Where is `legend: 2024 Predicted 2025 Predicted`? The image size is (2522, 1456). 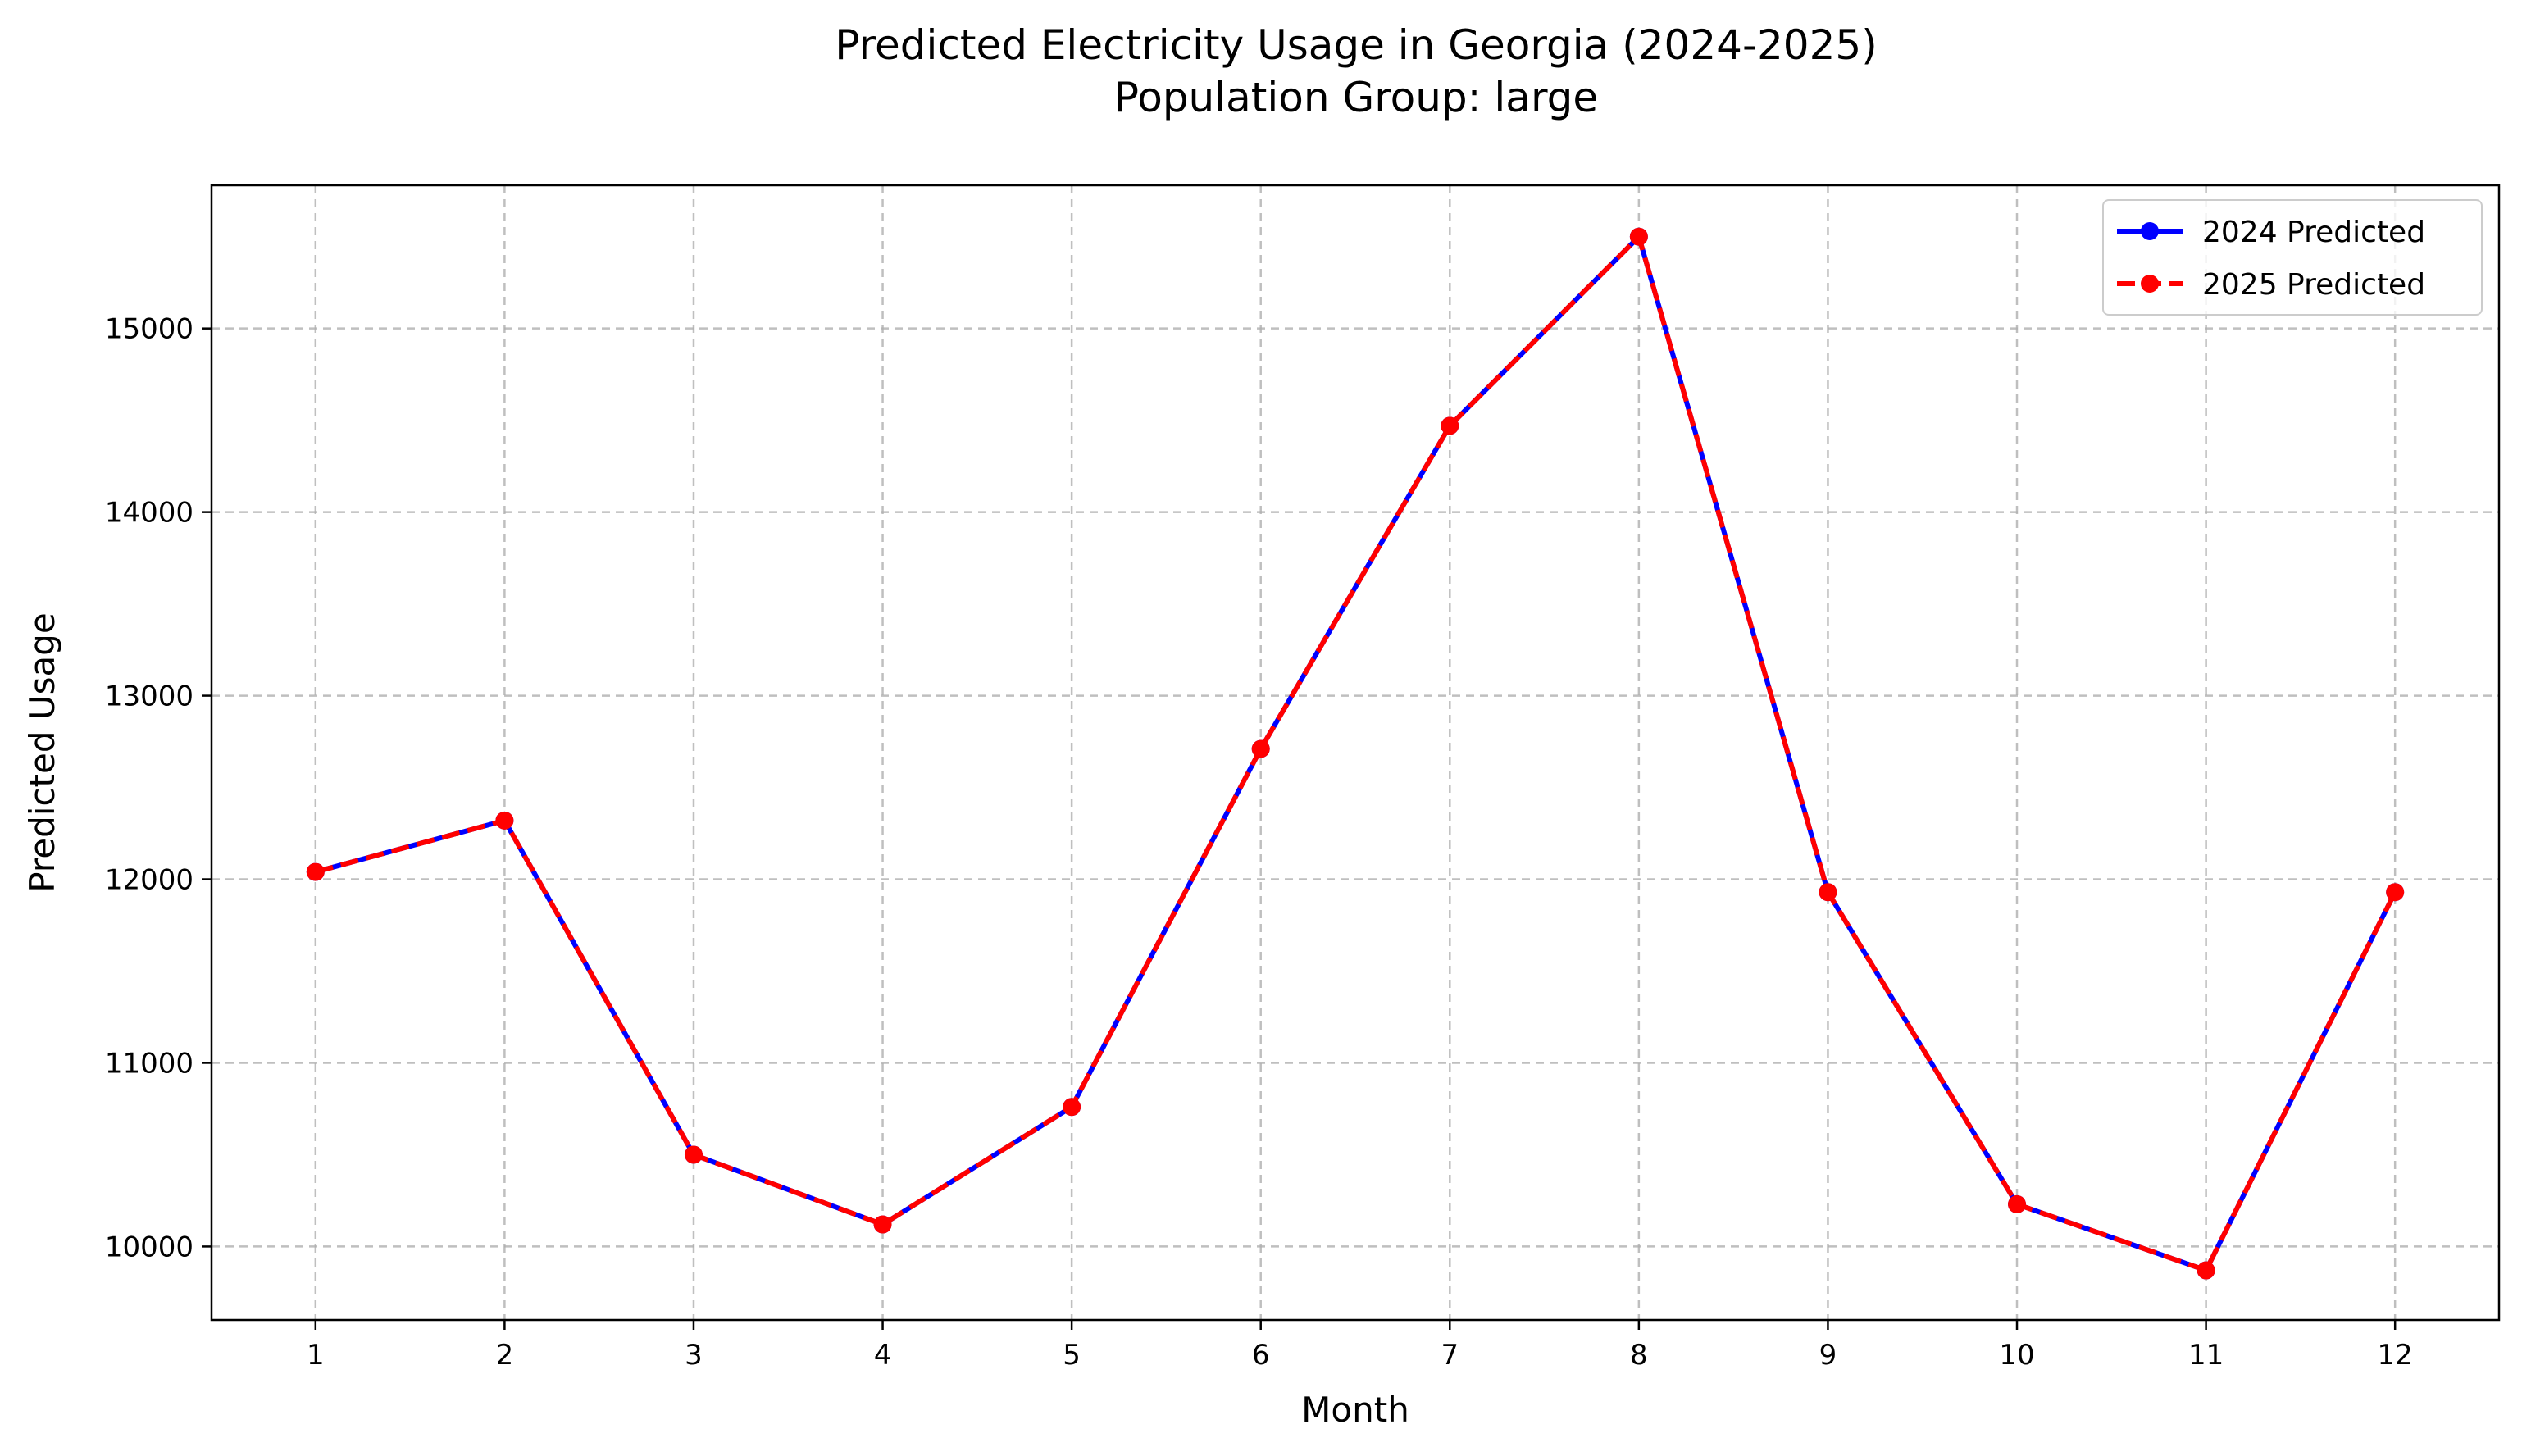
legend: 2024 Predicted 2025 Predicted is located at coordinates (2293, 257).